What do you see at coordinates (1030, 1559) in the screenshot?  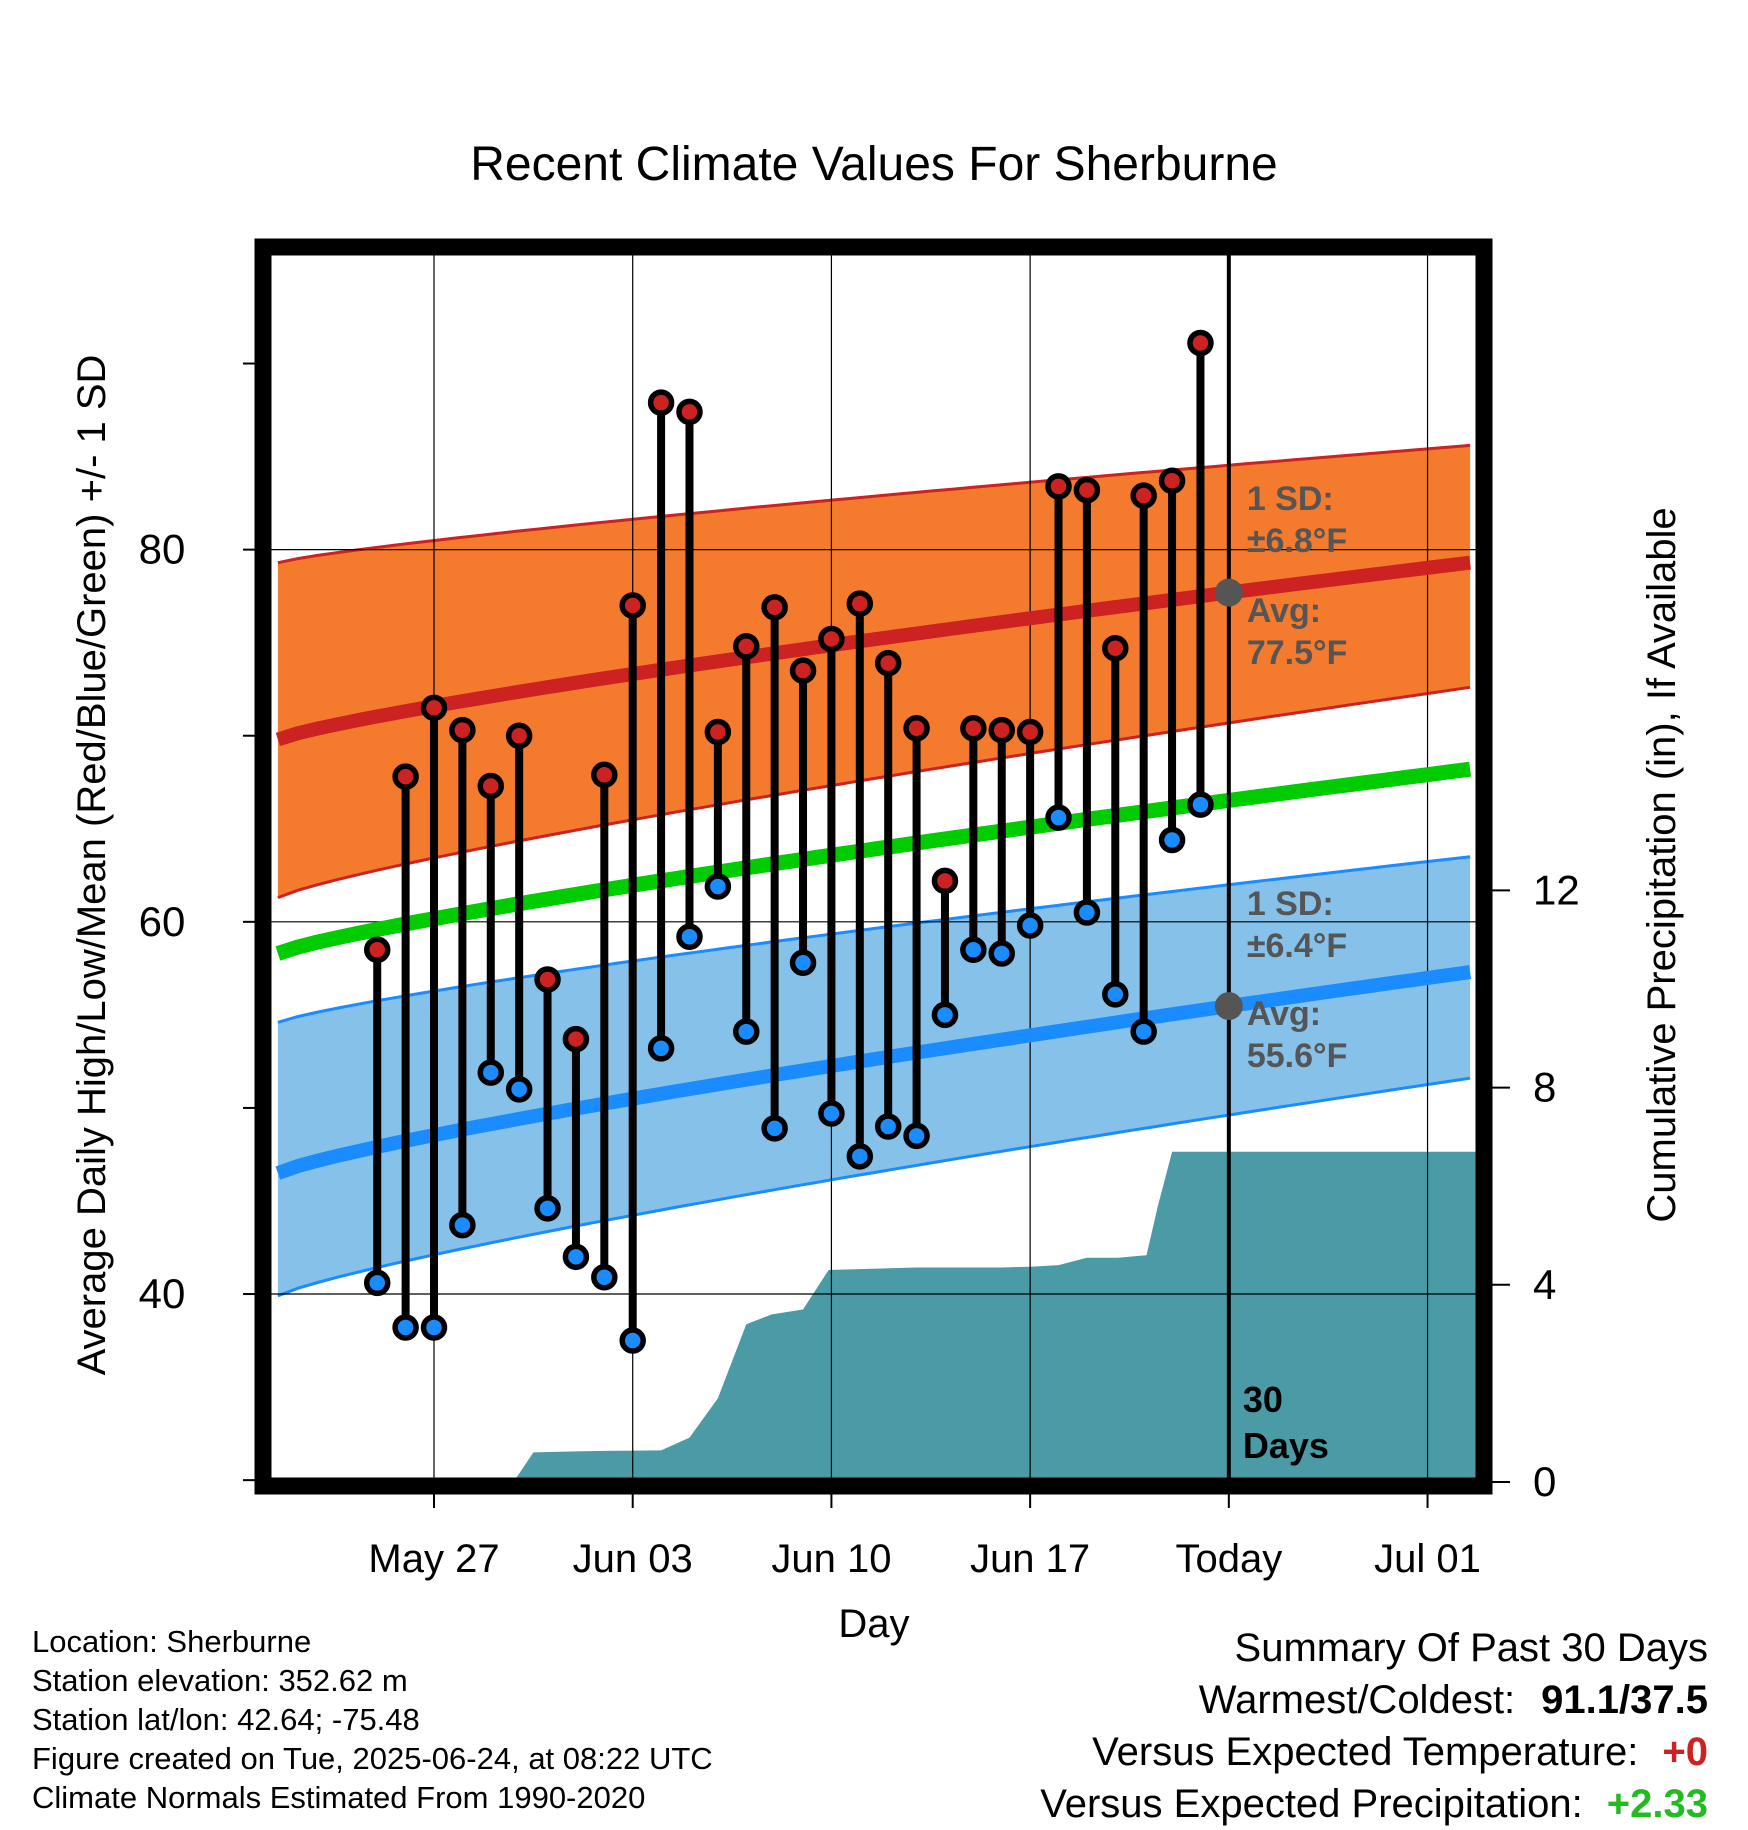 I see `x-axis-tick-label: Jun 17` at bounding box center [1030, 1559].